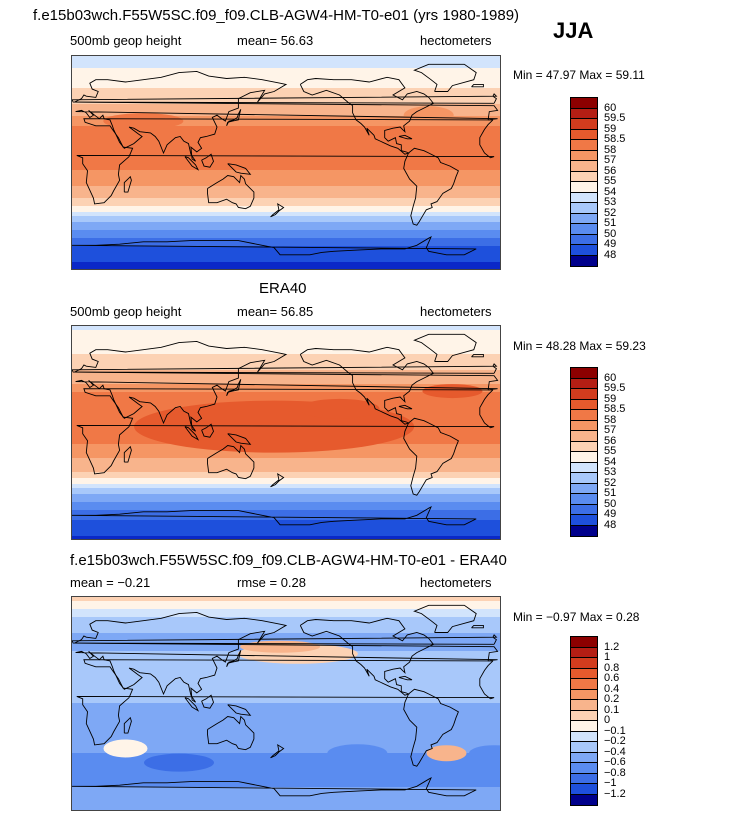  What do you see at coordinates (579, 346) in the screenshot?
I see `panel-2-minmax: Min = 48.28 Max = 59.23` at bounding box center [579, 346].